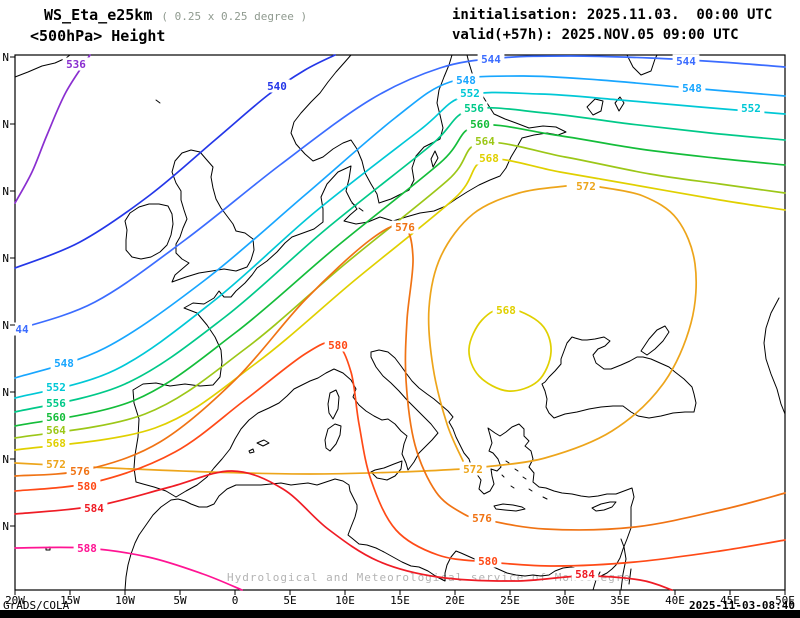  What do you see at coordinates (235, 600) in the screenshot?
I see `lon-tick-label: 0` at bounding box center [235, 600].